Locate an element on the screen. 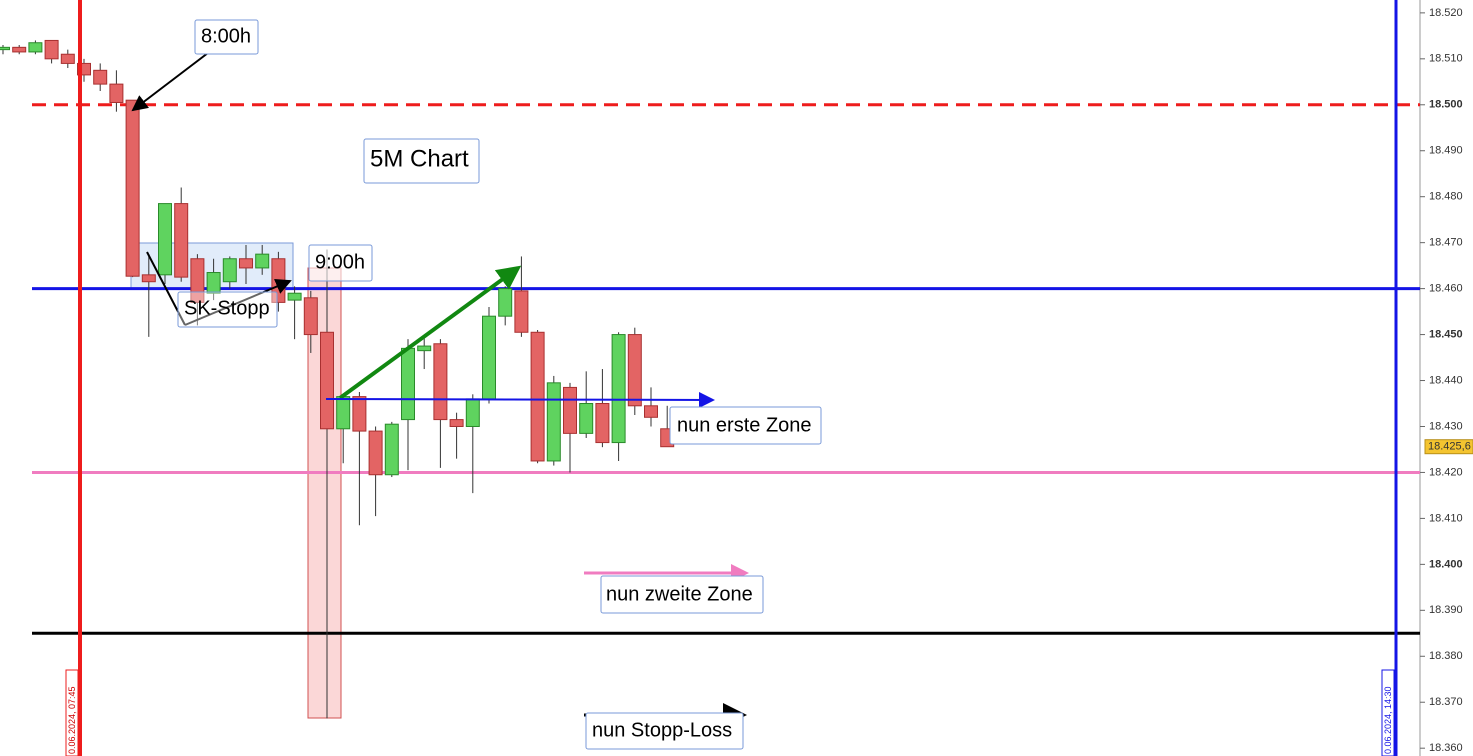 This screenshot has height=756, width=1473. y-tick-label: 18.420 is located at coordinates (1446, 472).